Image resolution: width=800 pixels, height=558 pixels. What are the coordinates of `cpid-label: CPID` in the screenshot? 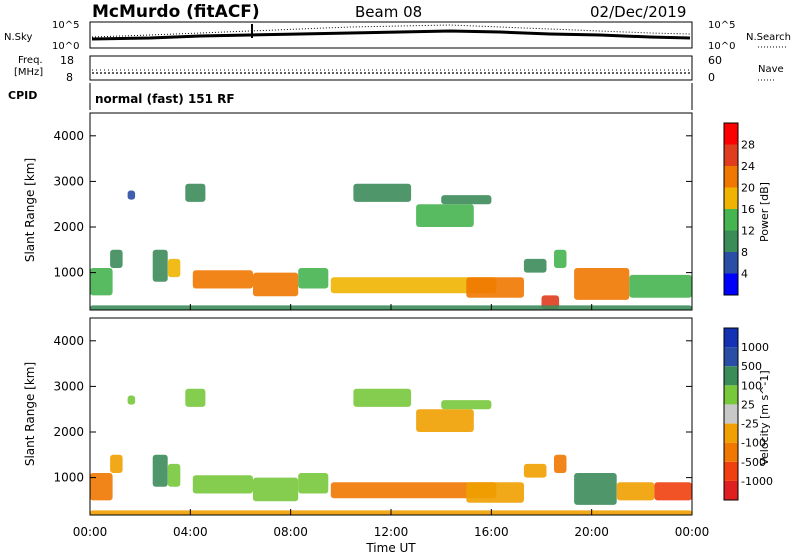 It's located at (22, 95).